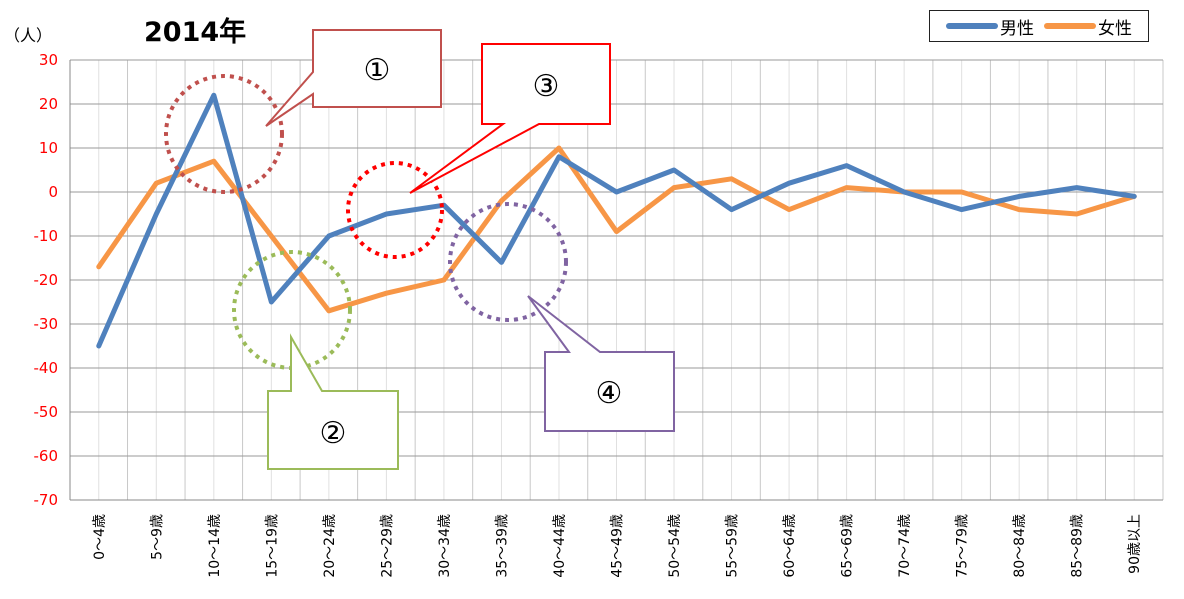 The width and height of the screenshot is (1184, 599). What do you see at coordinates (333, 433) in the screenshot?
I see `annotation-label-2: ②` at bounding box center [333, 433].